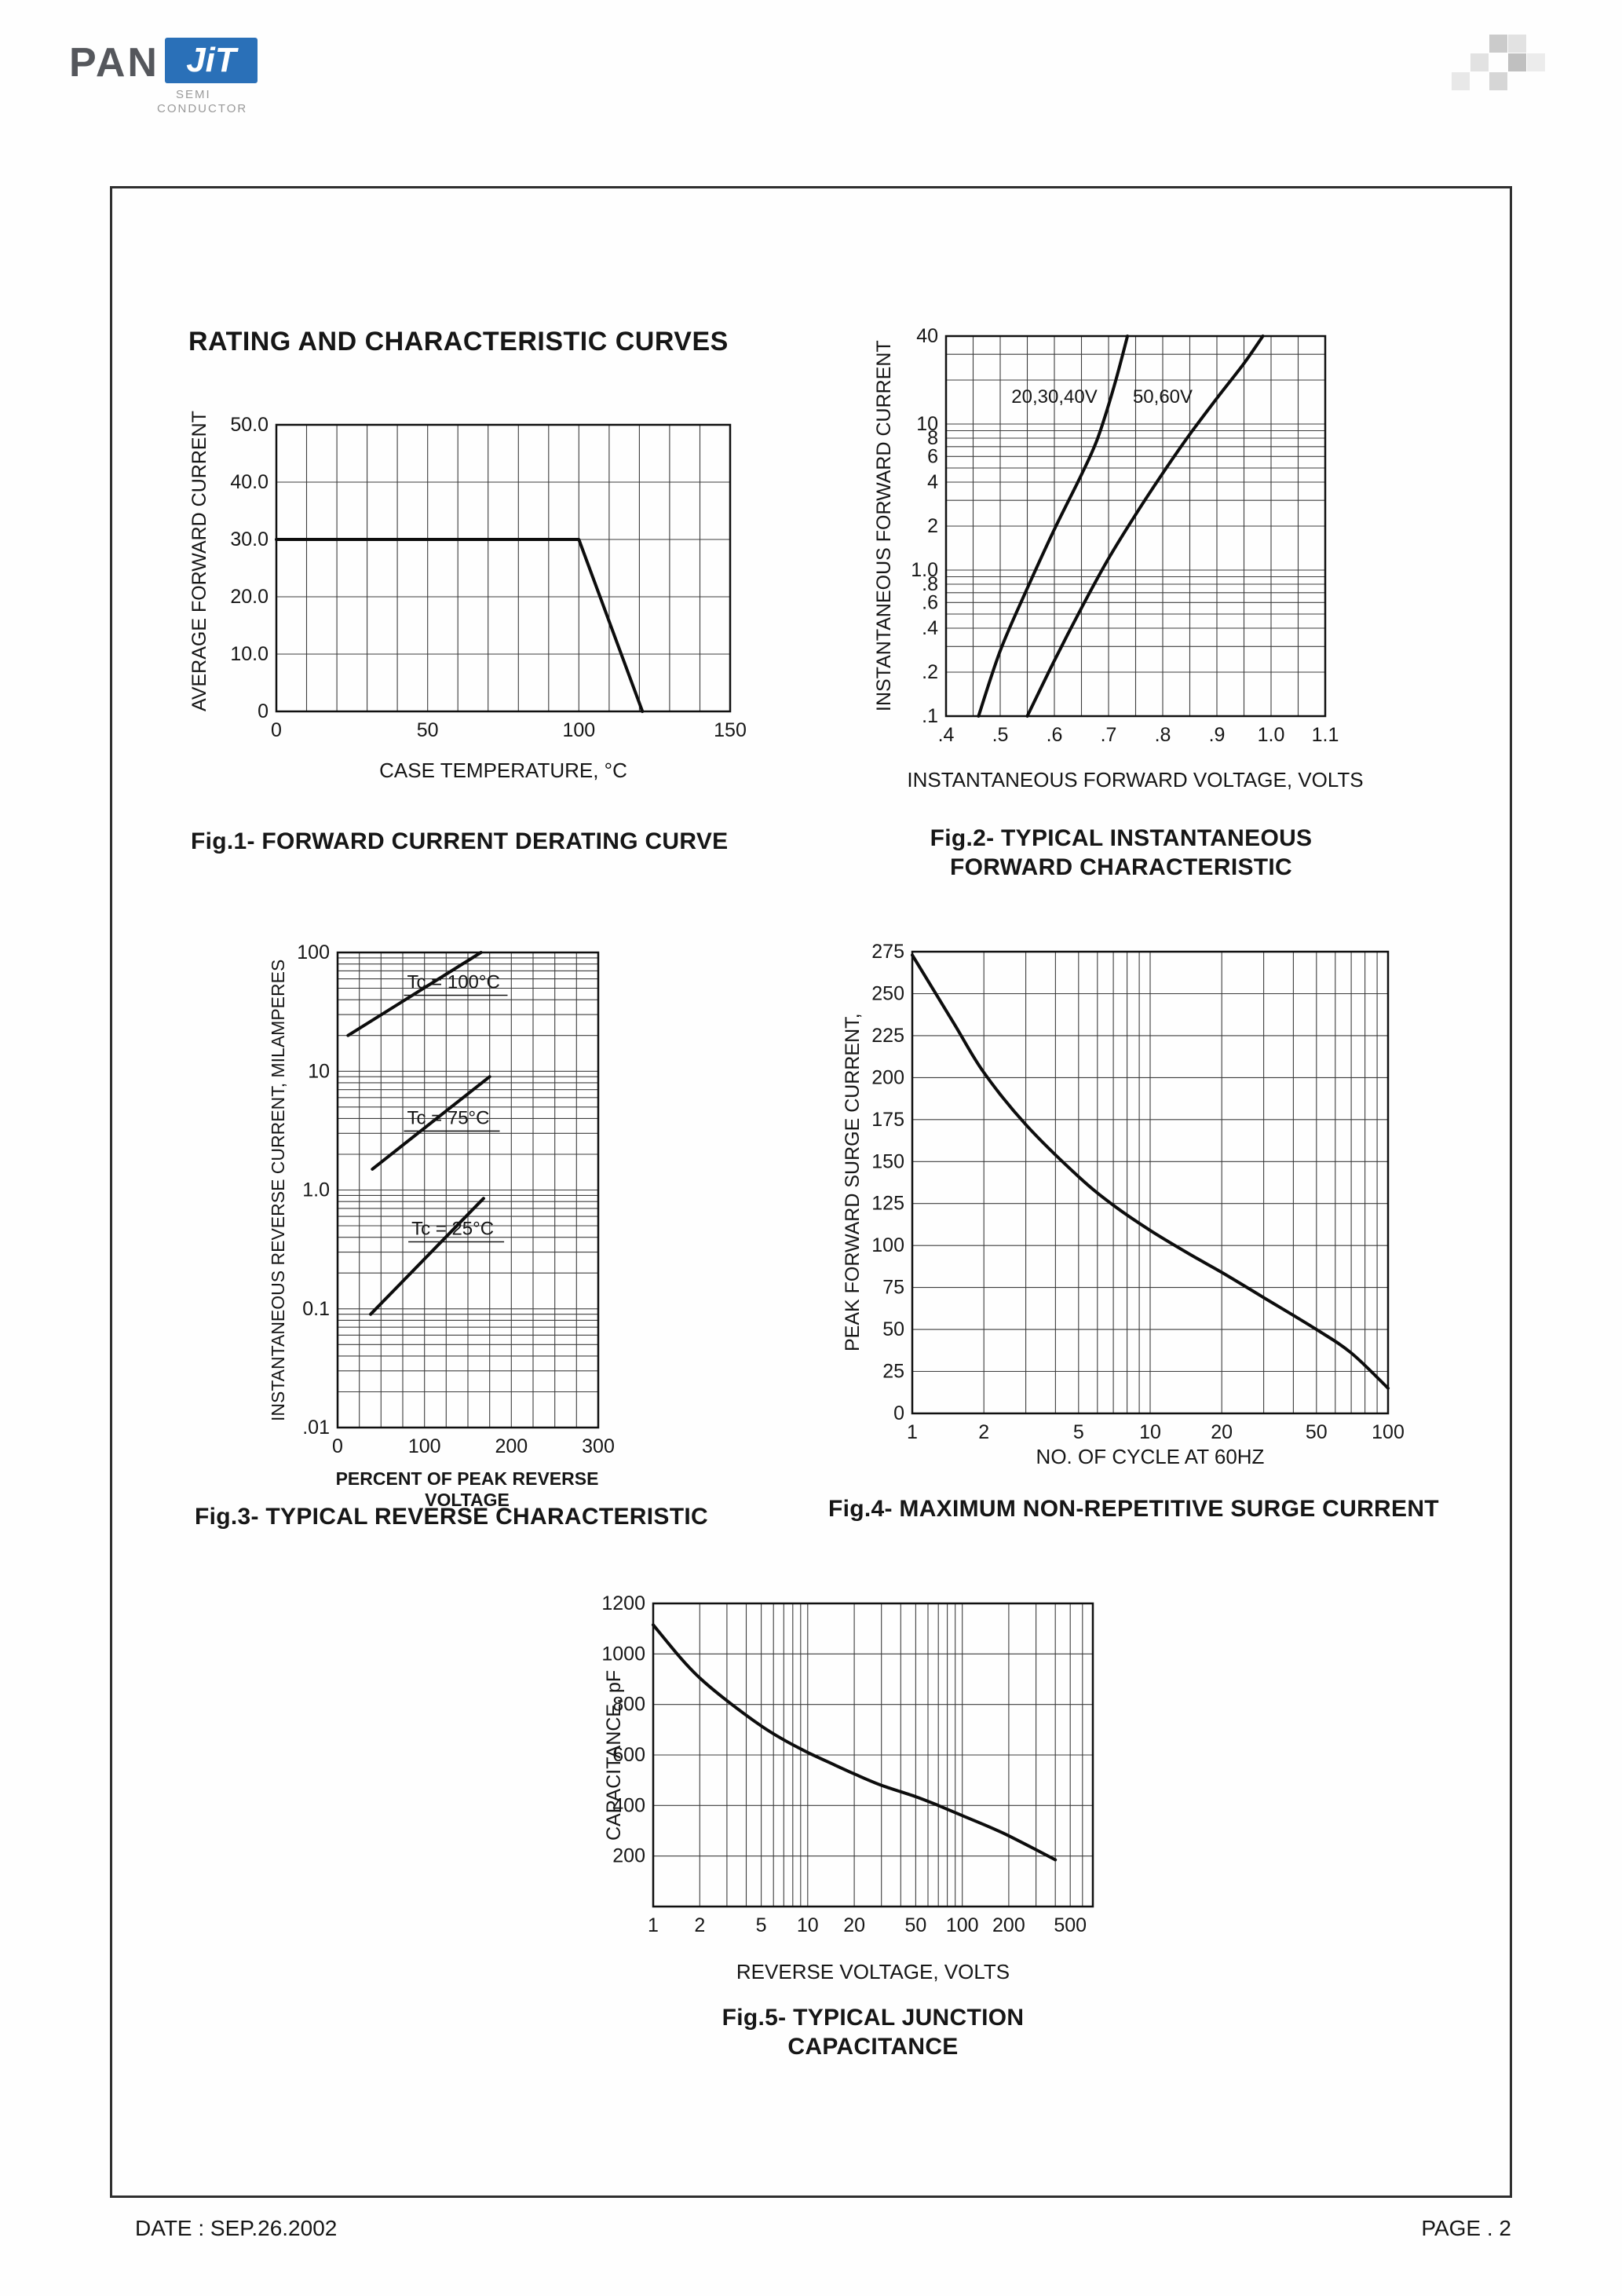 Image resolution: width=1622 pixels, height=2296 pixels. What do you see at coordinates (448, 1117) in the screenshot?
I see `curve-label: Tc = 75°C` at bounding box center [448, 1117].